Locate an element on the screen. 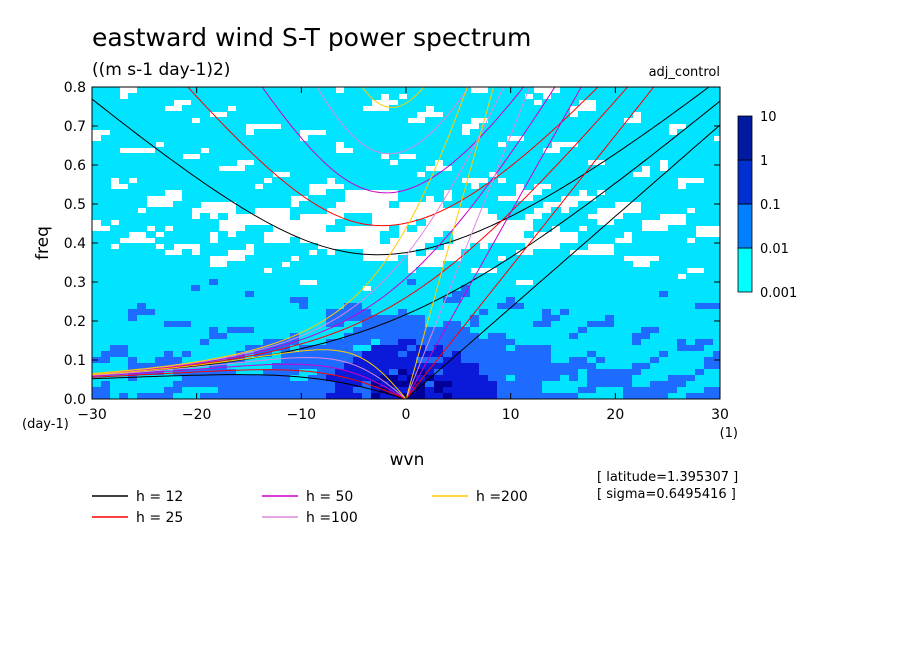 The height and width of the screenshot is (654, 904). inertia-gravity-curve is located at coordinates (393, 97).